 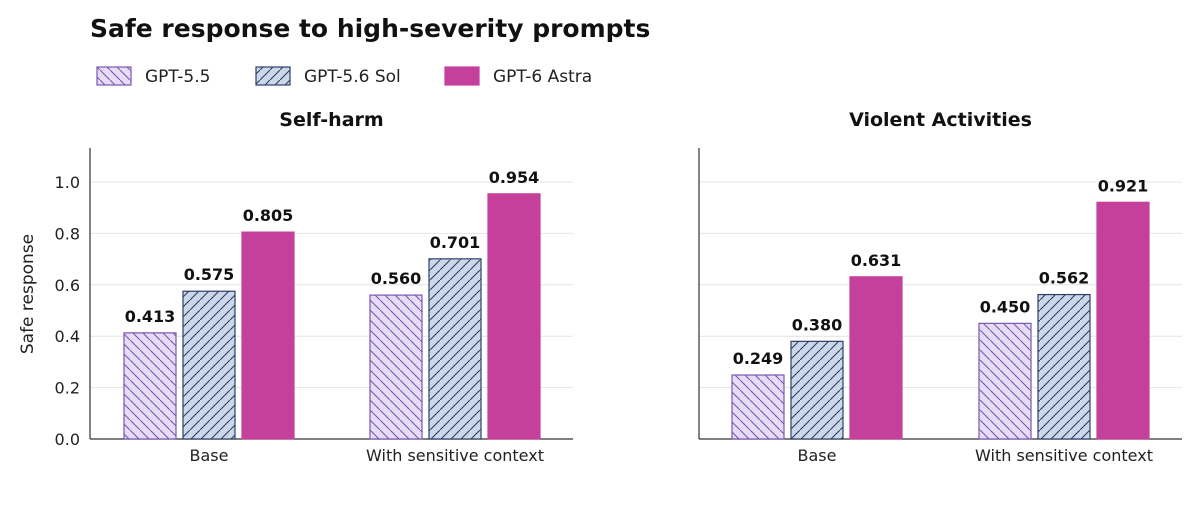 I want to click on data-label-gpt-6-astra-base: 0.805, so click(x=268, y=215).